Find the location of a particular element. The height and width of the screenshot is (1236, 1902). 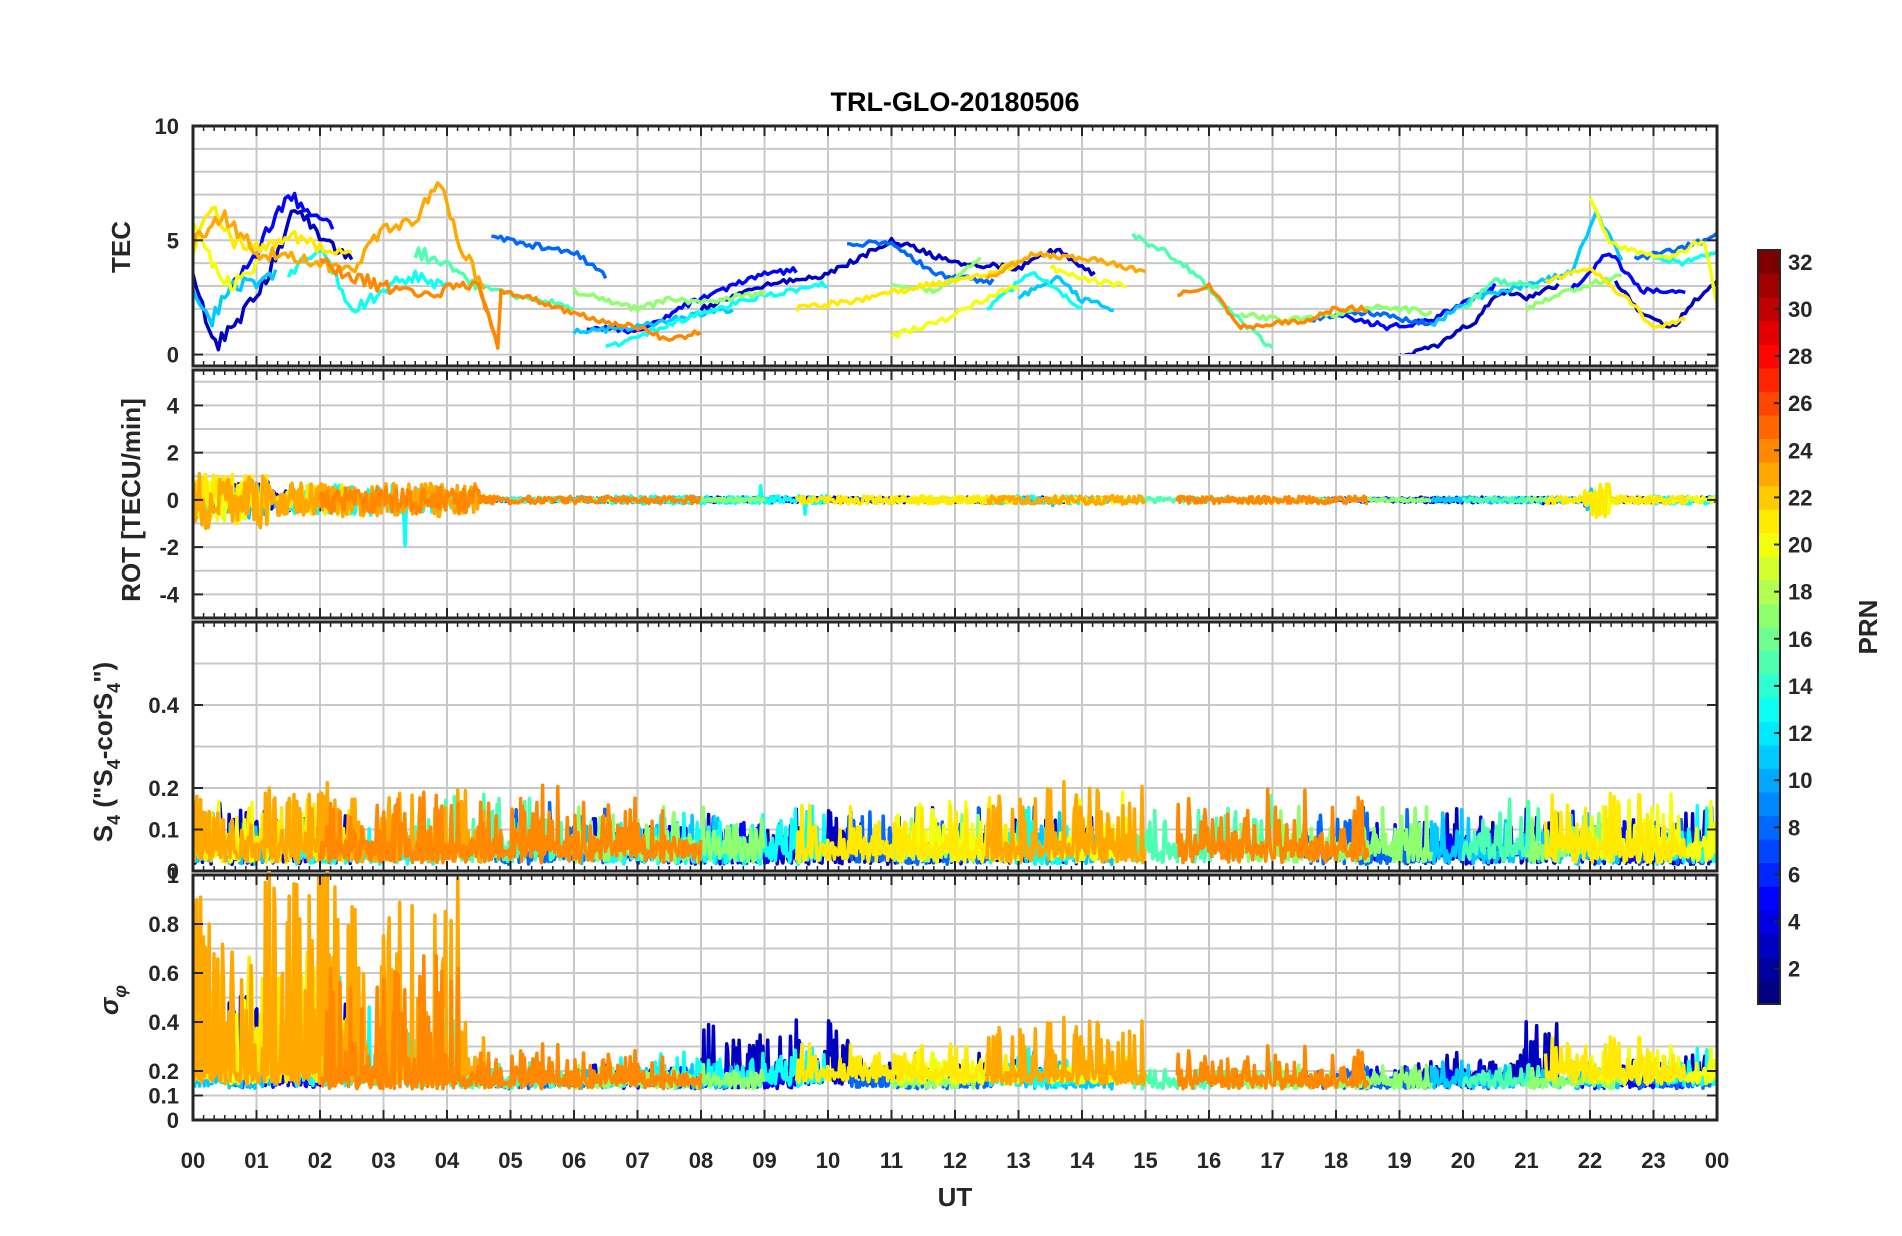

colorbar-tick-label: 12 is located at coordinates (1800, 733).